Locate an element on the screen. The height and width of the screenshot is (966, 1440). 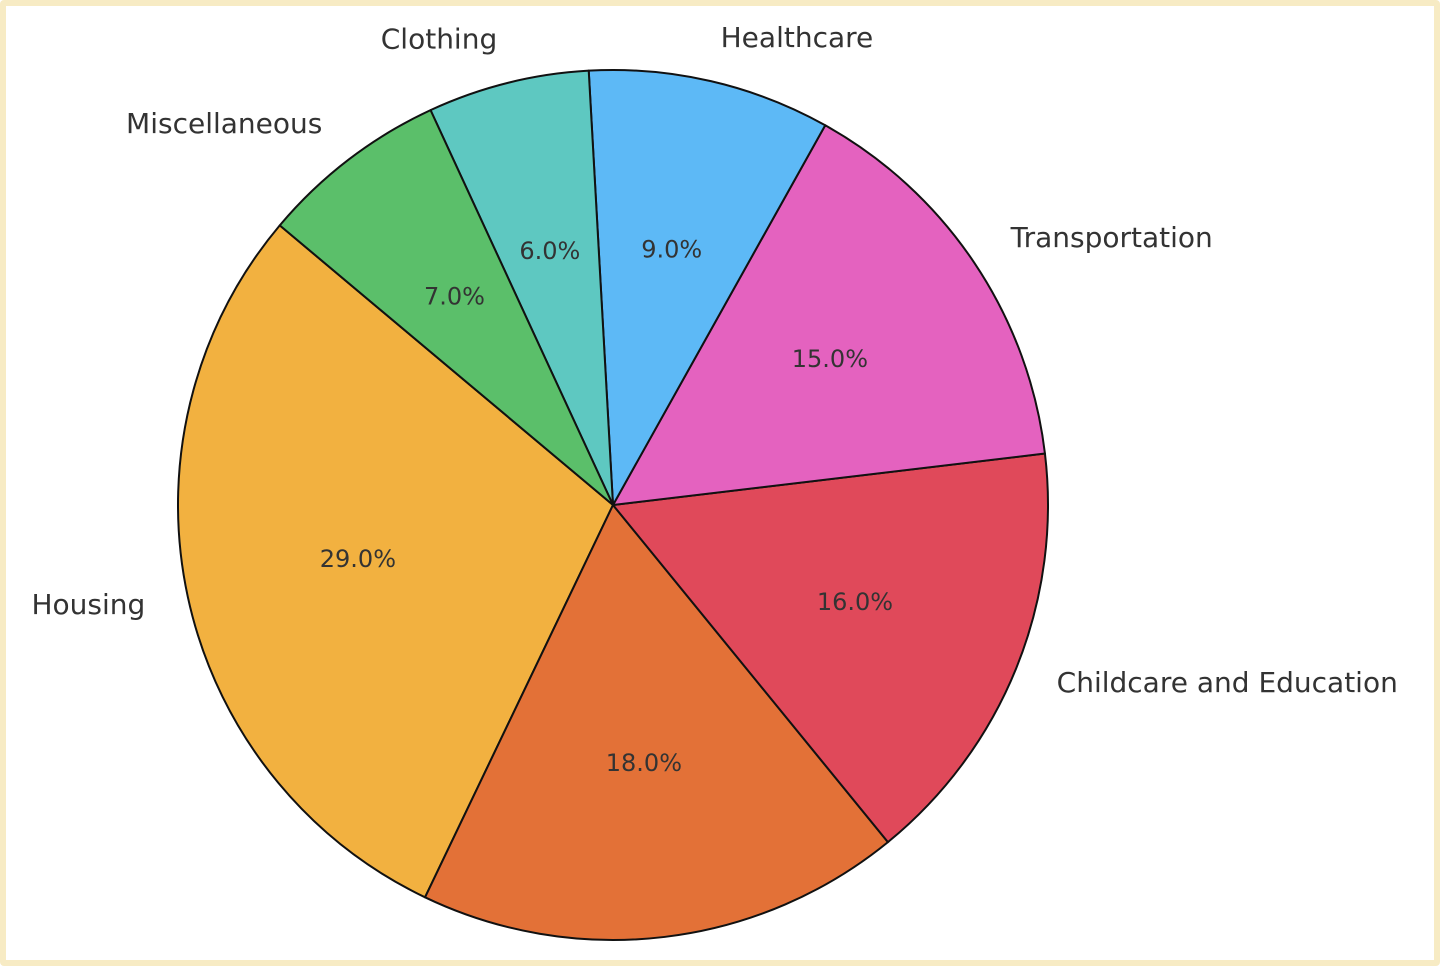
slice-percent: 16.0% is located at coordinates (855, 602).